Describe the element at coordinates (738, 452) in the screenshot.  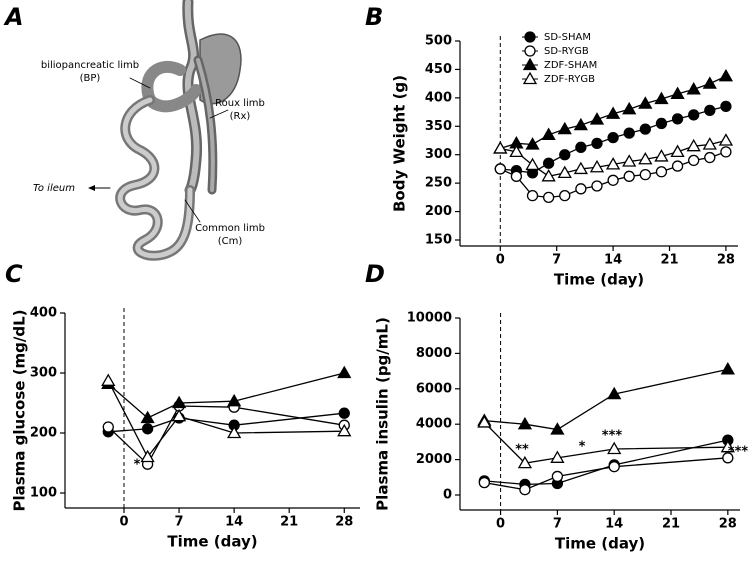
I see `significance-mark: ***` at that location.